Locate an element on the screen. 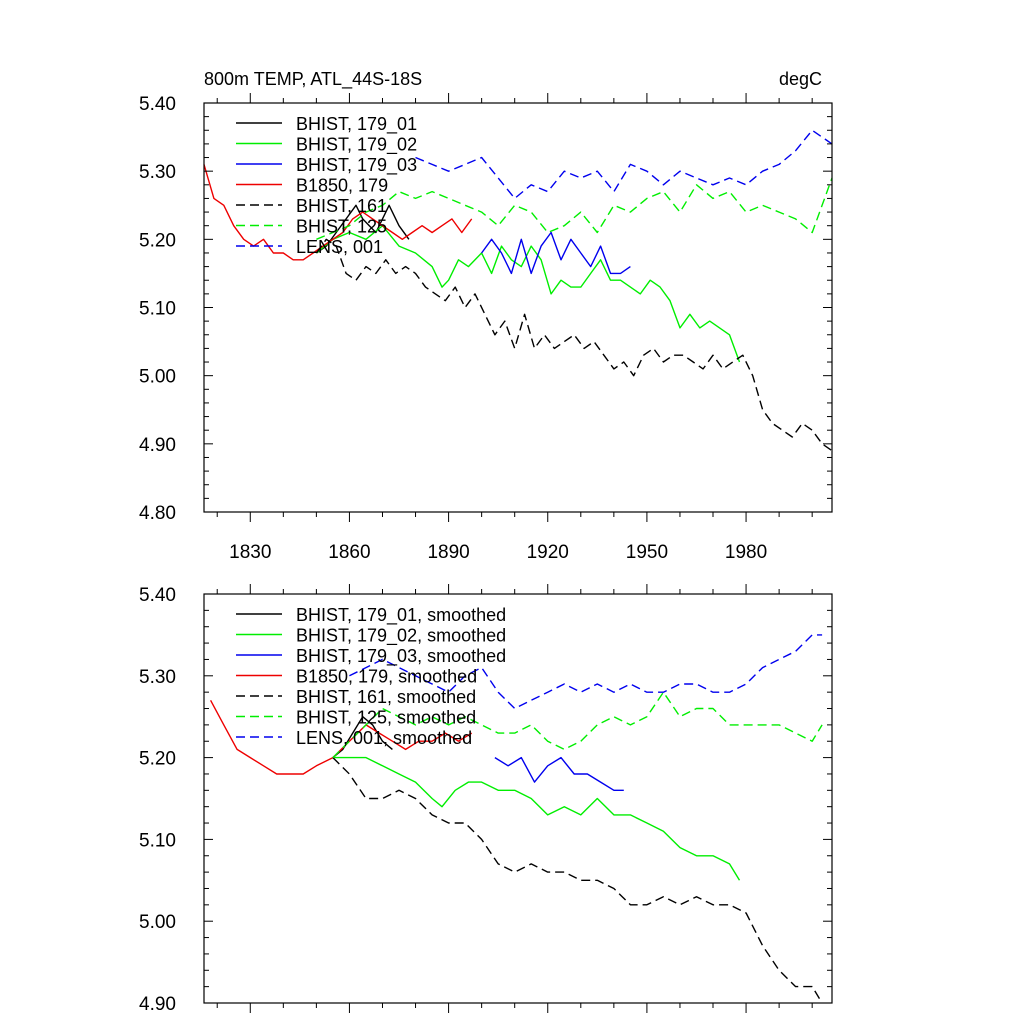 This screenshot has height=1024, width=1024. legend-label: LENS, 001, smoothed is located at coordinates (384, 738).